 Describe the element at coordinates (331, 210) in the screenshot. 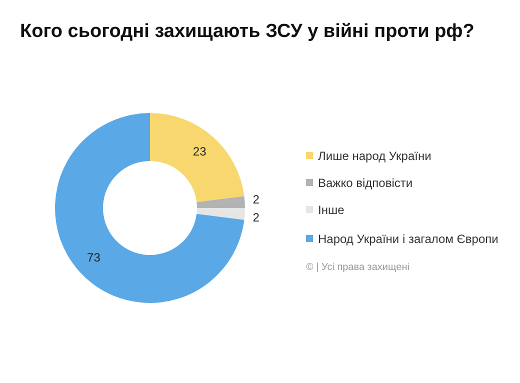

I see `legend-label: Інше` at that location.